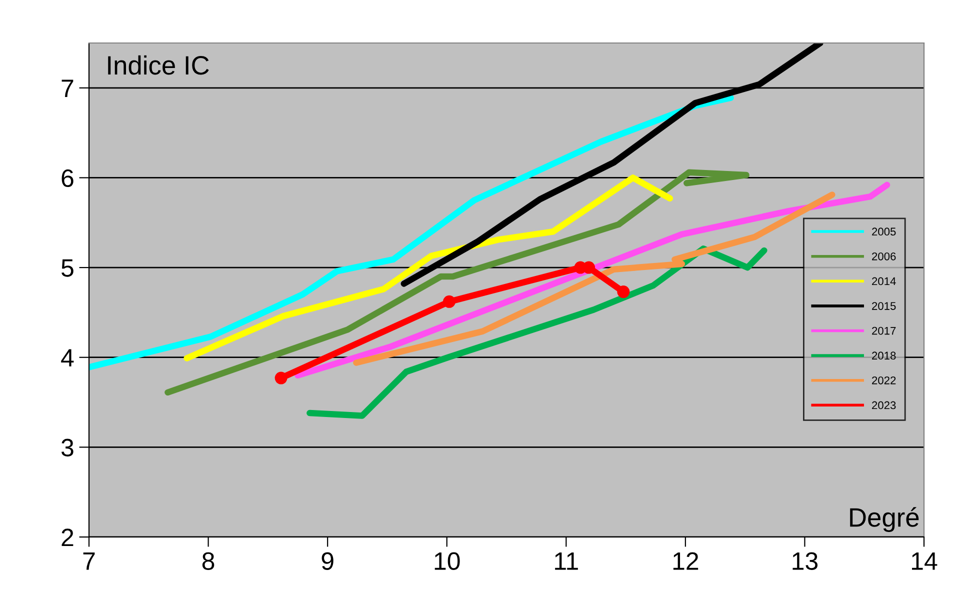 The height and width of the screenshot is (589, 954). I want to click on y-tick-label: 5, so click(68, 268).